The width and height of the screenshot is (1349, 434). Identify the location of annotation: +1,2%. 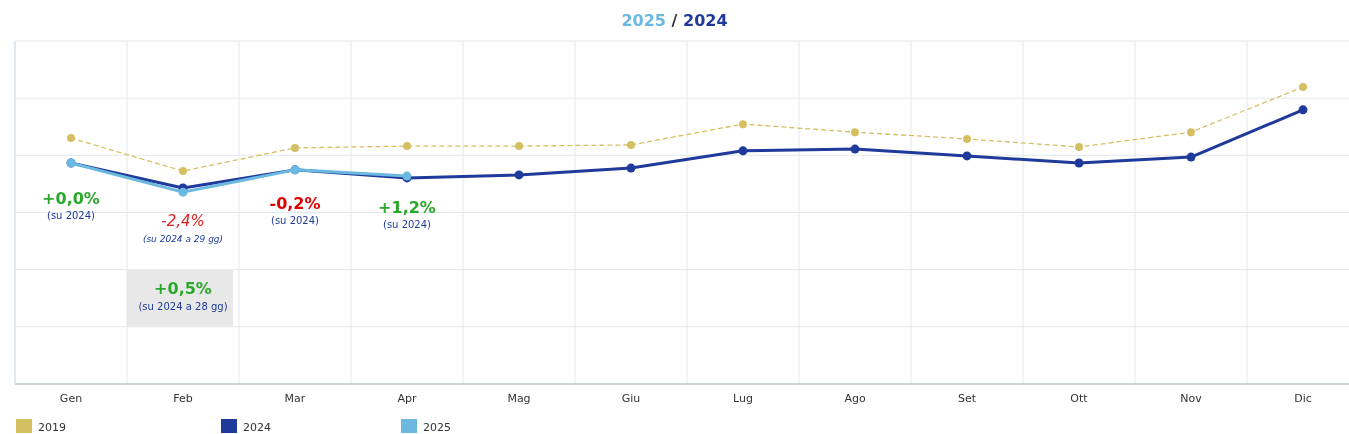
(407, 207).